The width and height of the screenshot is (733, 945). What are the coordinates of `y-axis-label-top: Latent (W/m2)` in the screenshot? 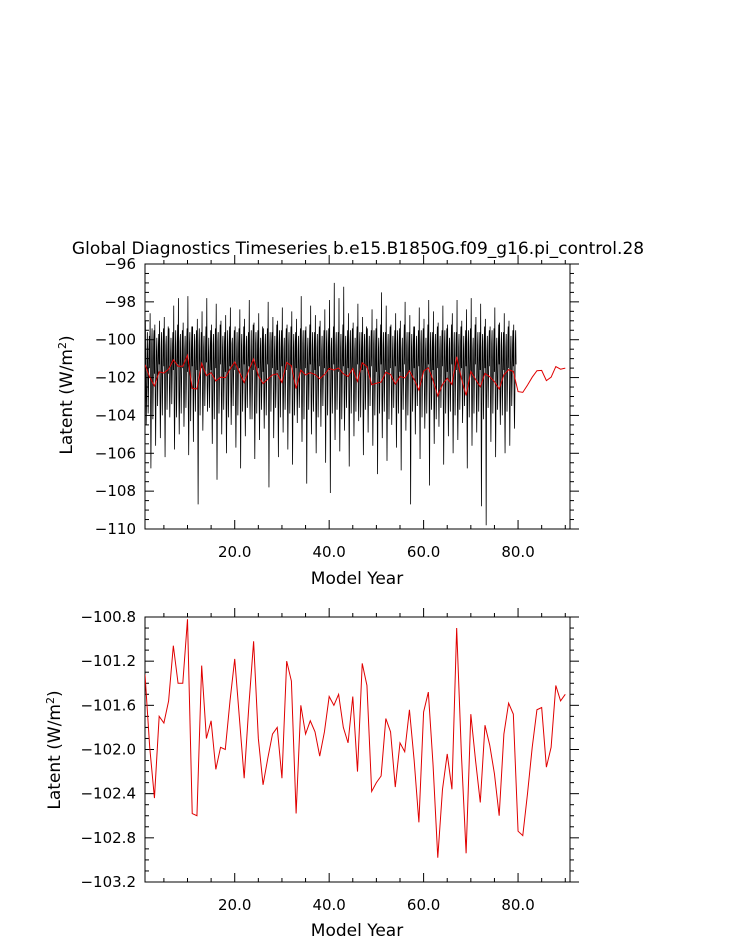 It's located at (67, 394).